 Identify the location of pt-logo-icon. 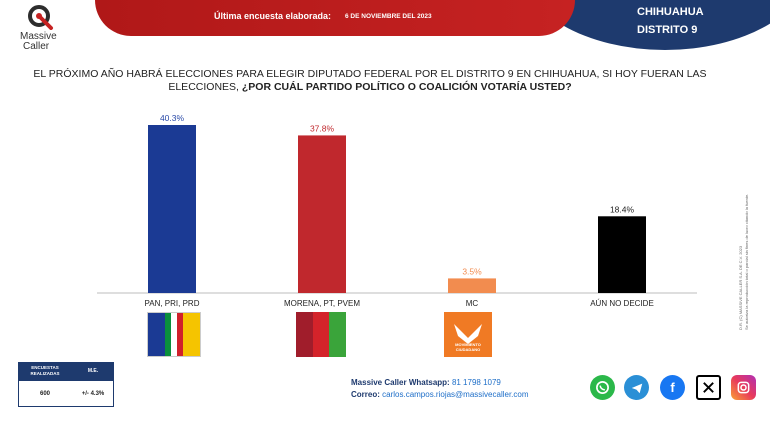
(321, 334).